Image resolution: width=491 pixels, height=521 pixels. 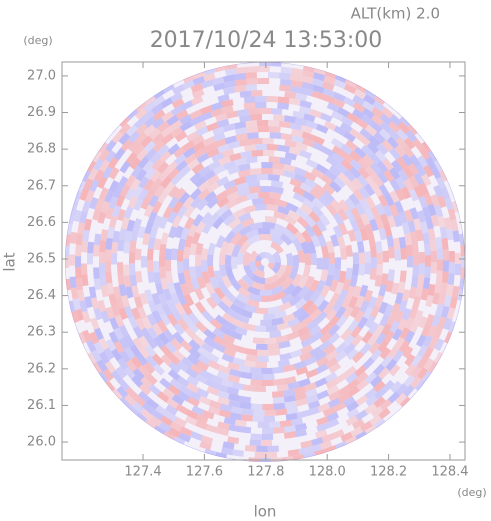 I want to click on y-tick-label: 26.1, so click(x=41, y=405).